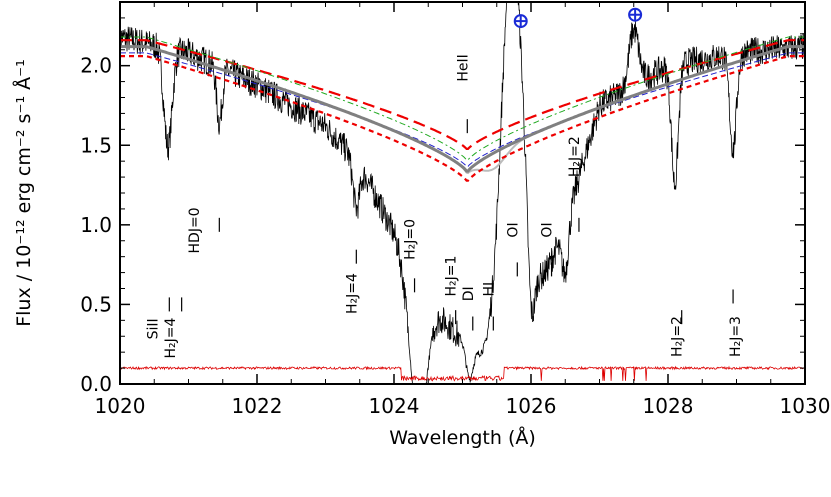 This screenshot has height=497, width=831. Describe the element at coordinates (23, 193) in the screenshot. I see `y-axis-label: Flux / 10⁻¹² erg cm⁻² s⁻¹ Å⁻¹` at that location.